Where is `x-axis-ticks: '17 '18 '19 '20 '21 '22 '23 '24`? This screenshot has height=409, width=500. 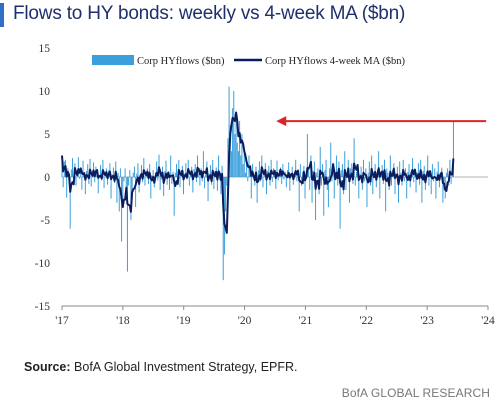
x-axis-ticks: '17 '18 '19 '20 '21 '22 '23 '24 is located at coordinates (275, 316).